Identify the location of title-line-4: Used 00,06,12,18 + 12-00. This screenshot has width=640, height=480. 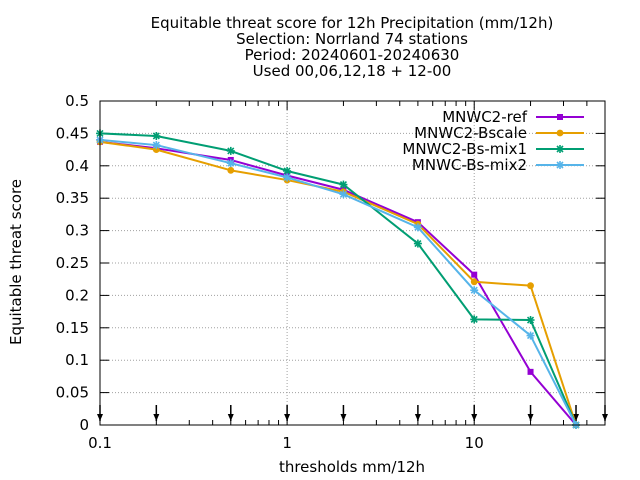
(352, 71).